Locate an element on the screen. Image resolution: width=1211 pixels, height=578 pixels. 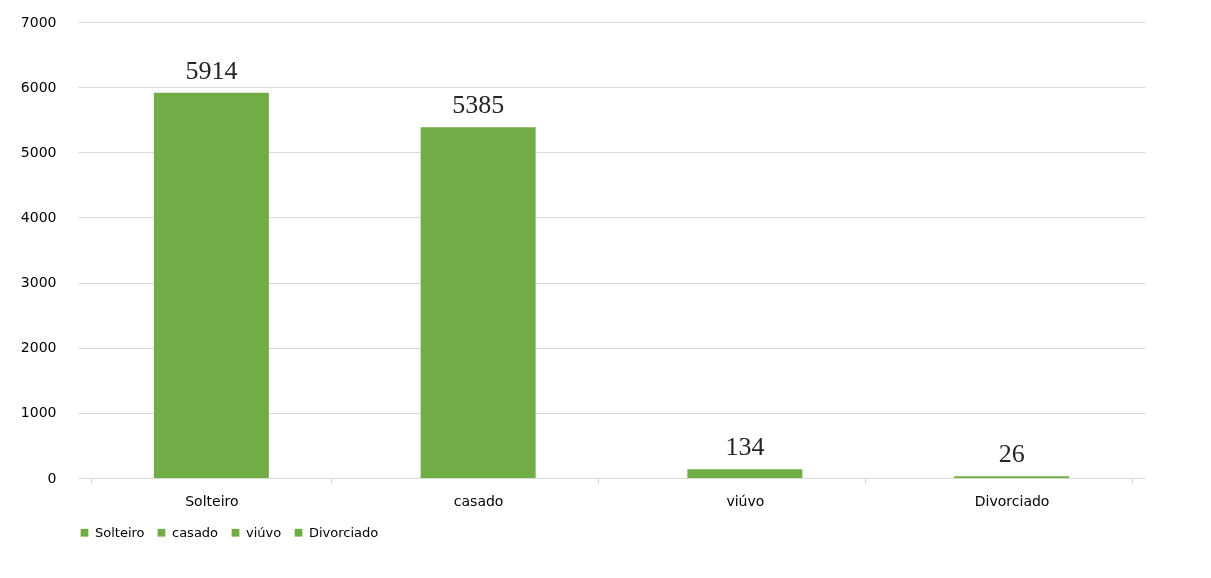
x-tick-label: Divorciado is located at coordinates (1012, 500).